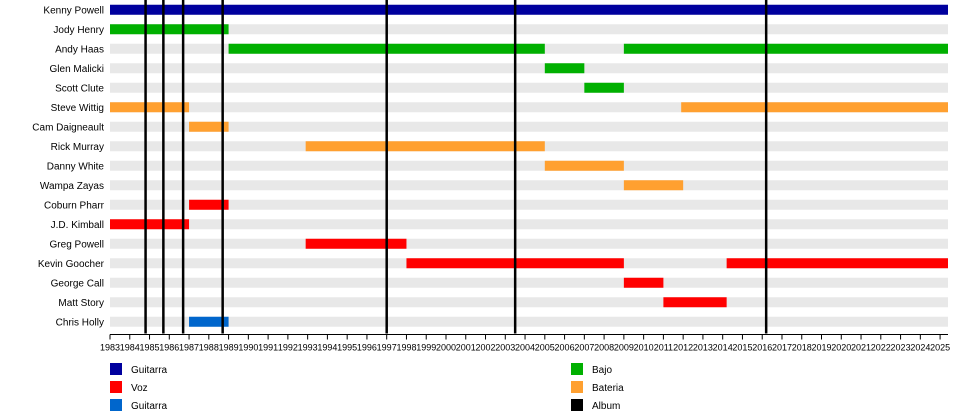  What do you see at coordinates (80, 322) in the screenshot?
I see `member-label: Chris Holly` at bounding box center [80, 322].